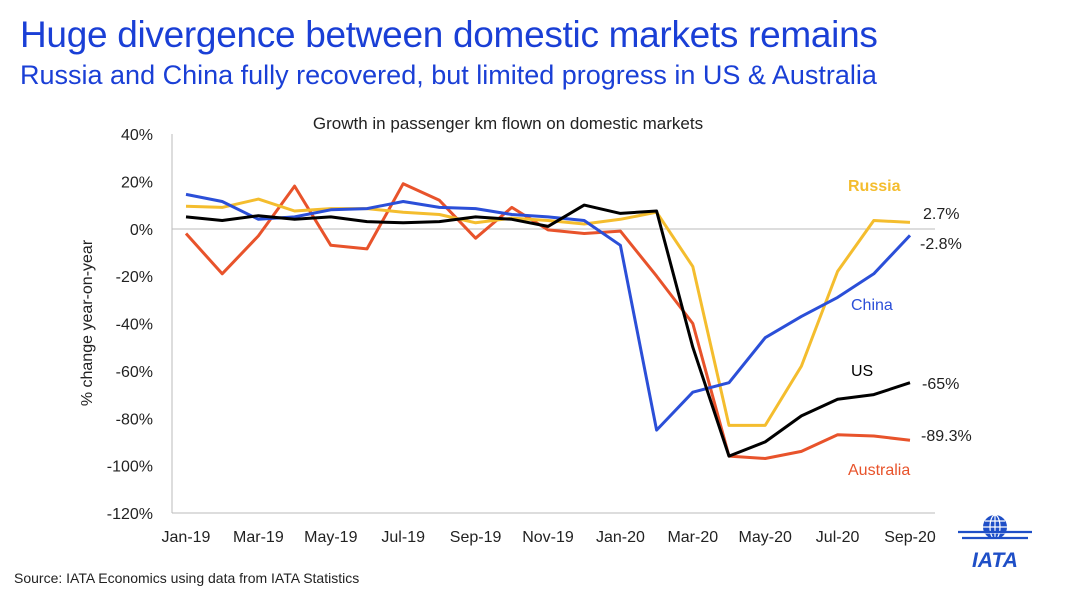 The image size is (1065, 595). I want to click on y-tick-label: 40%, so click(137, 135).